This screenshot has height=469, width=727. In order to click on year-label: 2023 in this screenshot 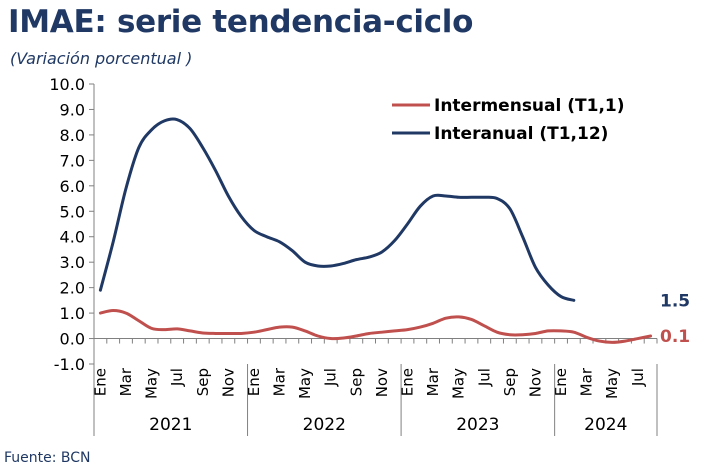, I will do `click(477, 425)`.